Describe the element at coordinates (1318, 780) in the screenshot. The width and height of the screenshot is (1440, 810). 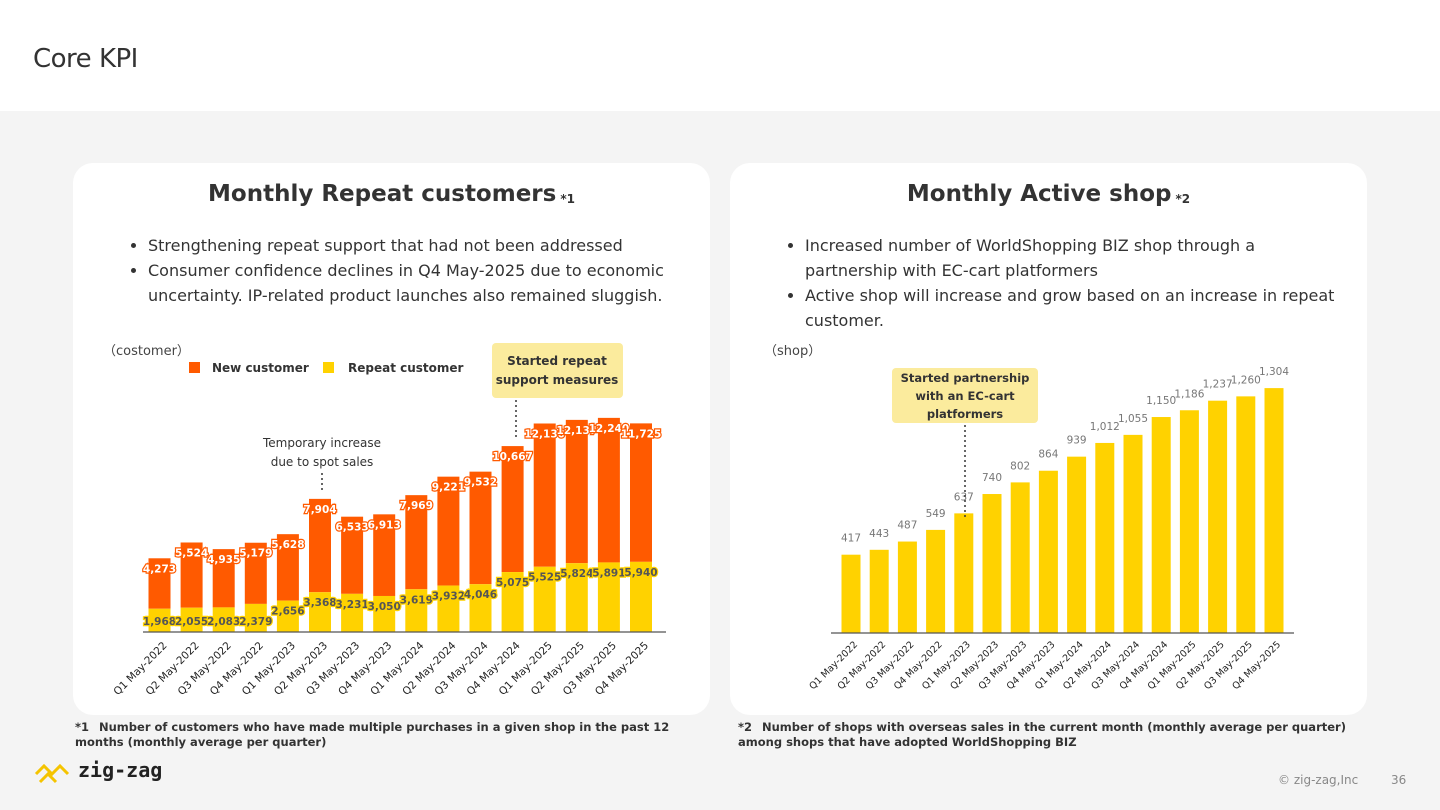
I see `copyright: © zig-zag,Inc` at that location.